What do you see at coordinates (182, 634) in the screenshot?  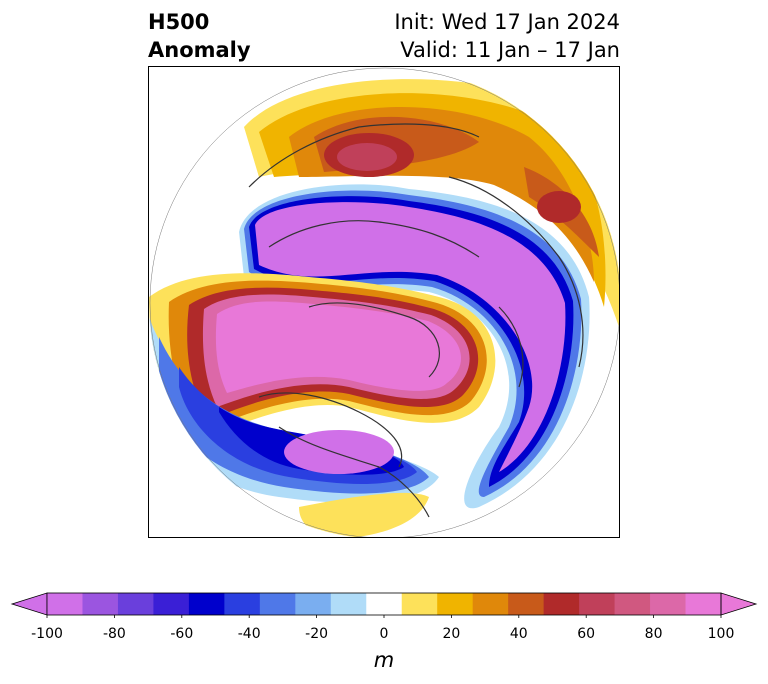 I see `colorbar-tick-label: -60` at bounding box center [182, 634].